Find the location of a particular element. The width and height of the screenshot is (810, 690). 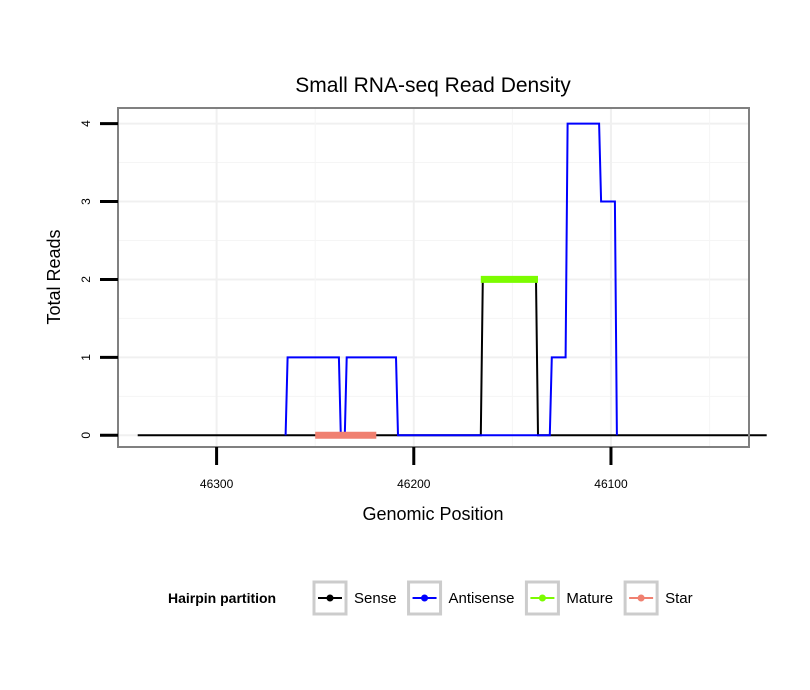

legend-item-sense: Sense is located at coordinates (354, 598).